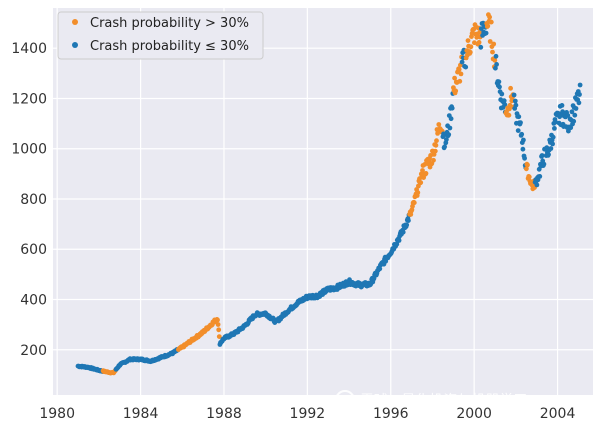  What do you see at coordinates (33, 301) in the screenshot?
I see `y-tick-label: 400` at bounding box center [33, 301].